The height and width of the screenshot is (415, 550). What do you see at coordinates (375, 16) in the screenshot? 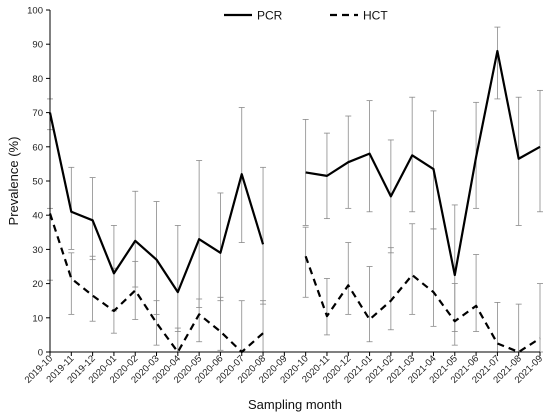
I see `legend-label-hct: HCT` at bounding box center [375, 16].